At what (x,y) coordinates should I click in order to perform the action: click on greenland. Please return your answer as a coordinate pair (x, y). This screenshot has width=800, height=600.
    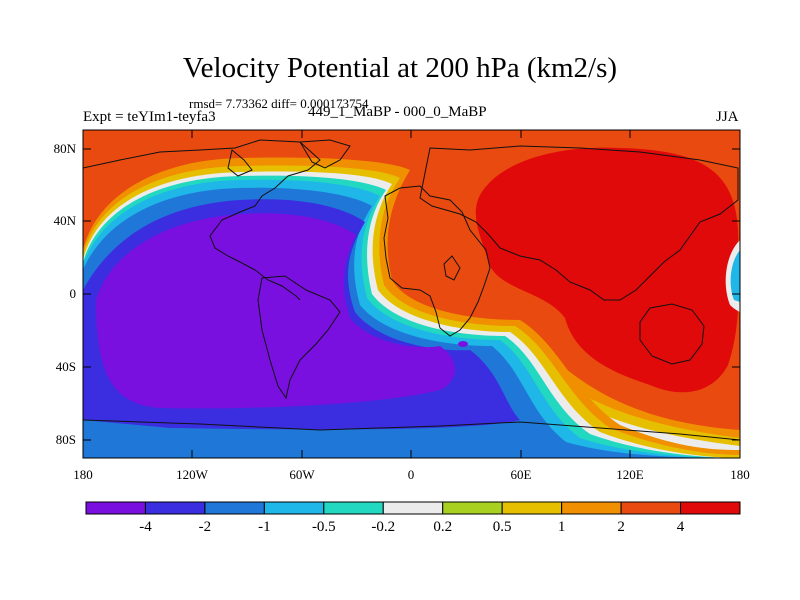
    Looking at the image, I should click on (325, 154).